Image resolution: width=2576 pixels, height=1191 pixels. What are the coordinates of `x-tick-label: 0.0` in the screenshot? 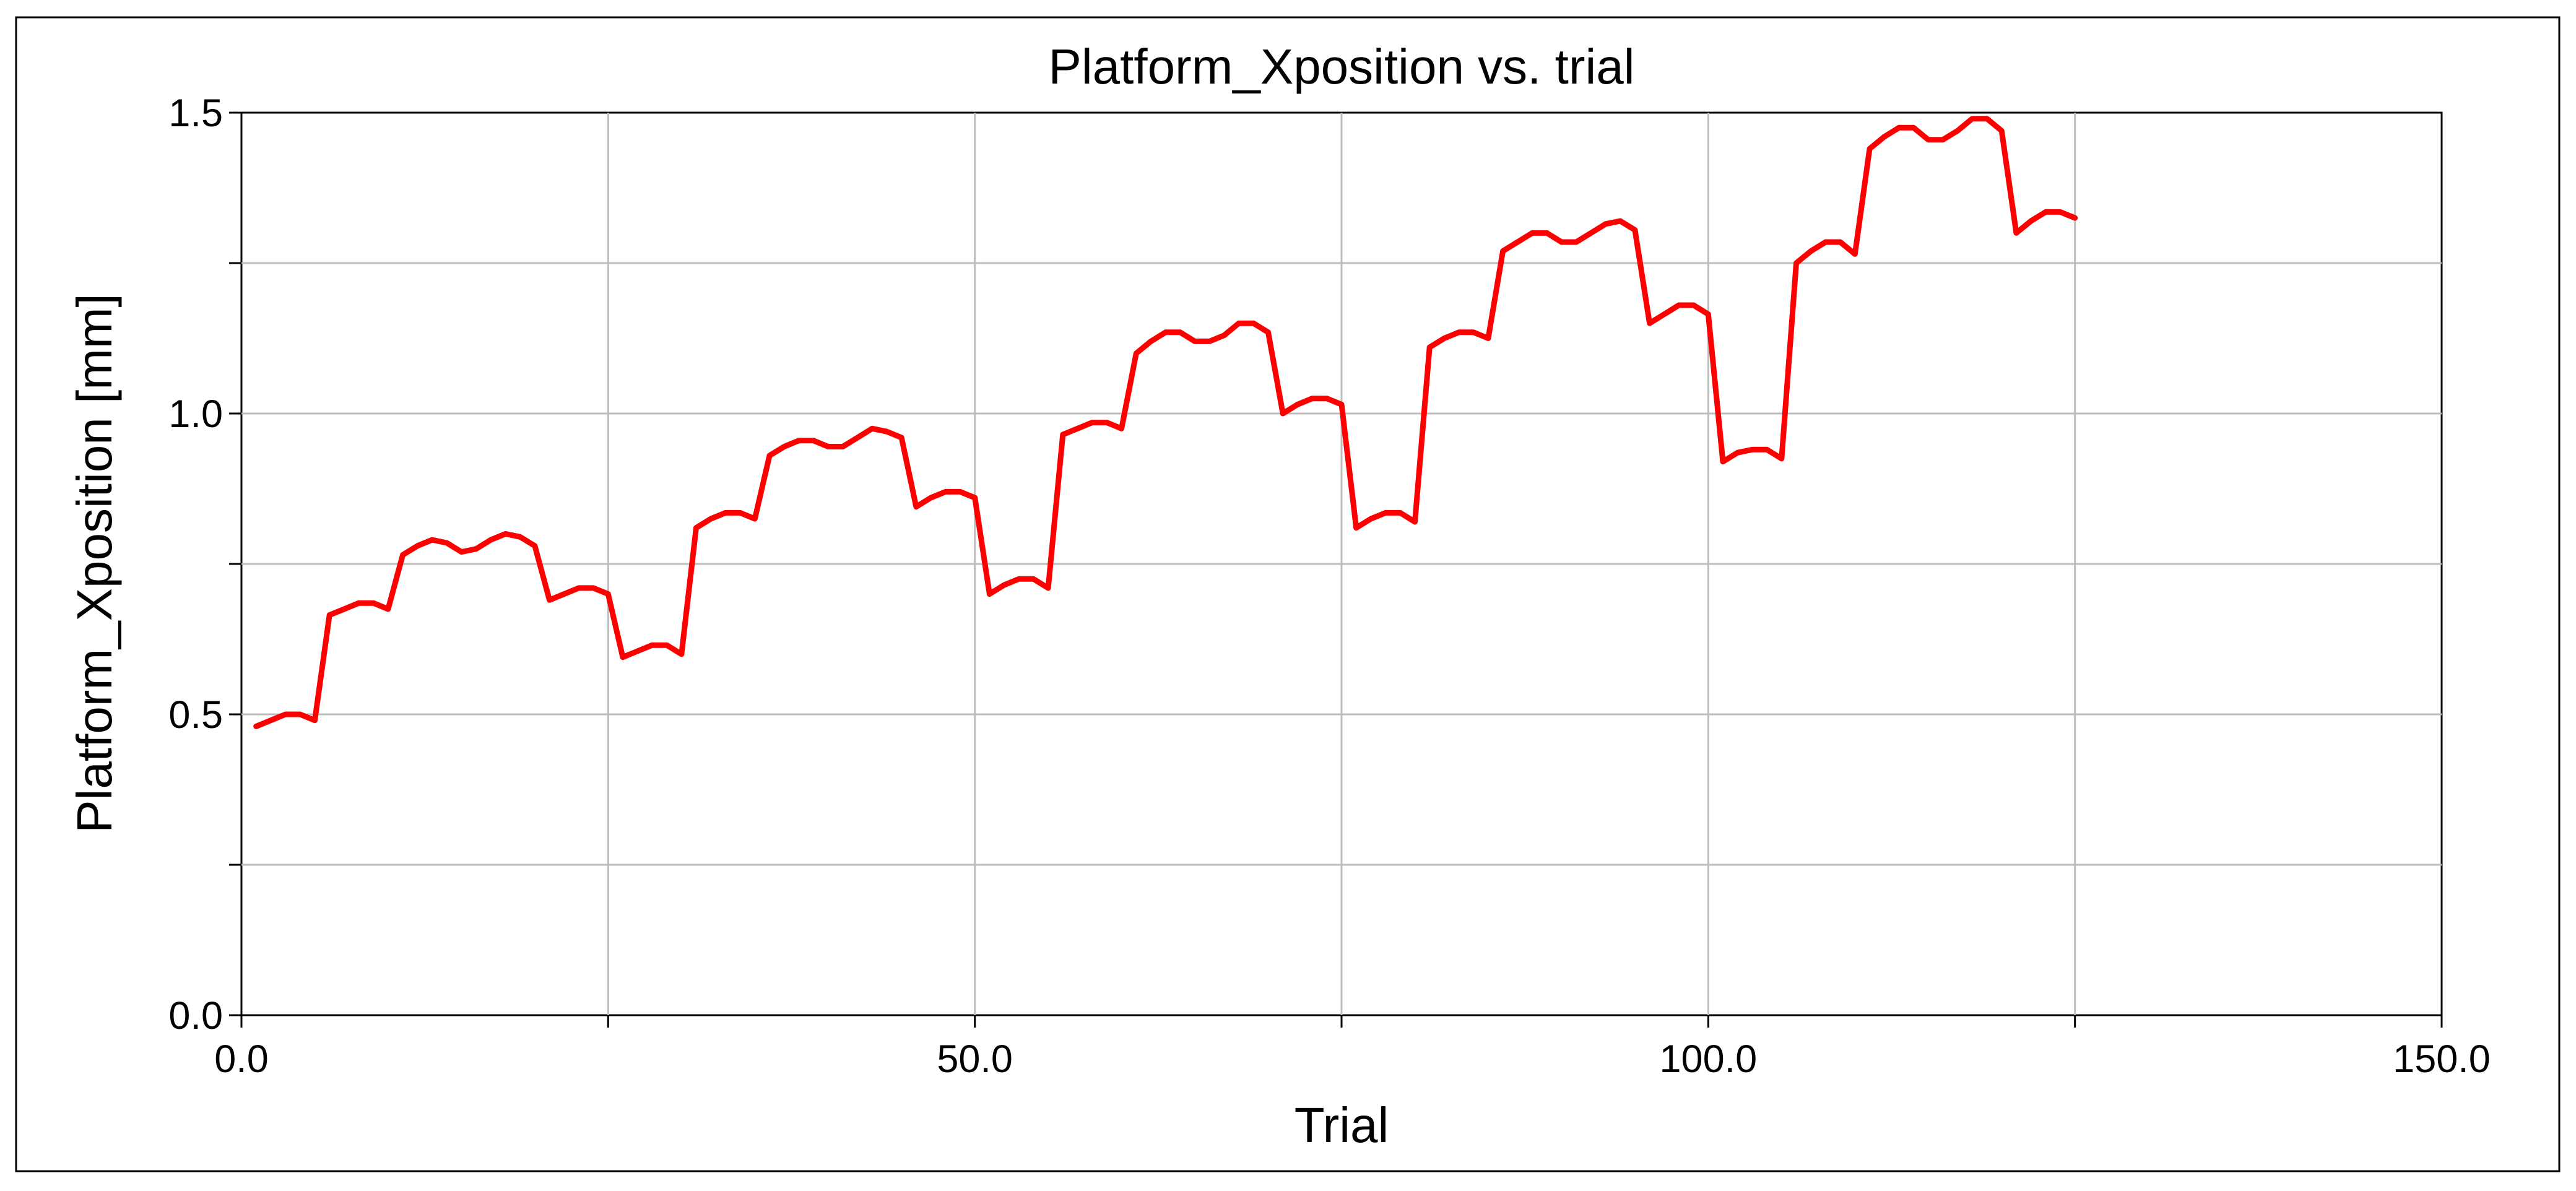 It's located at (241, 1059).